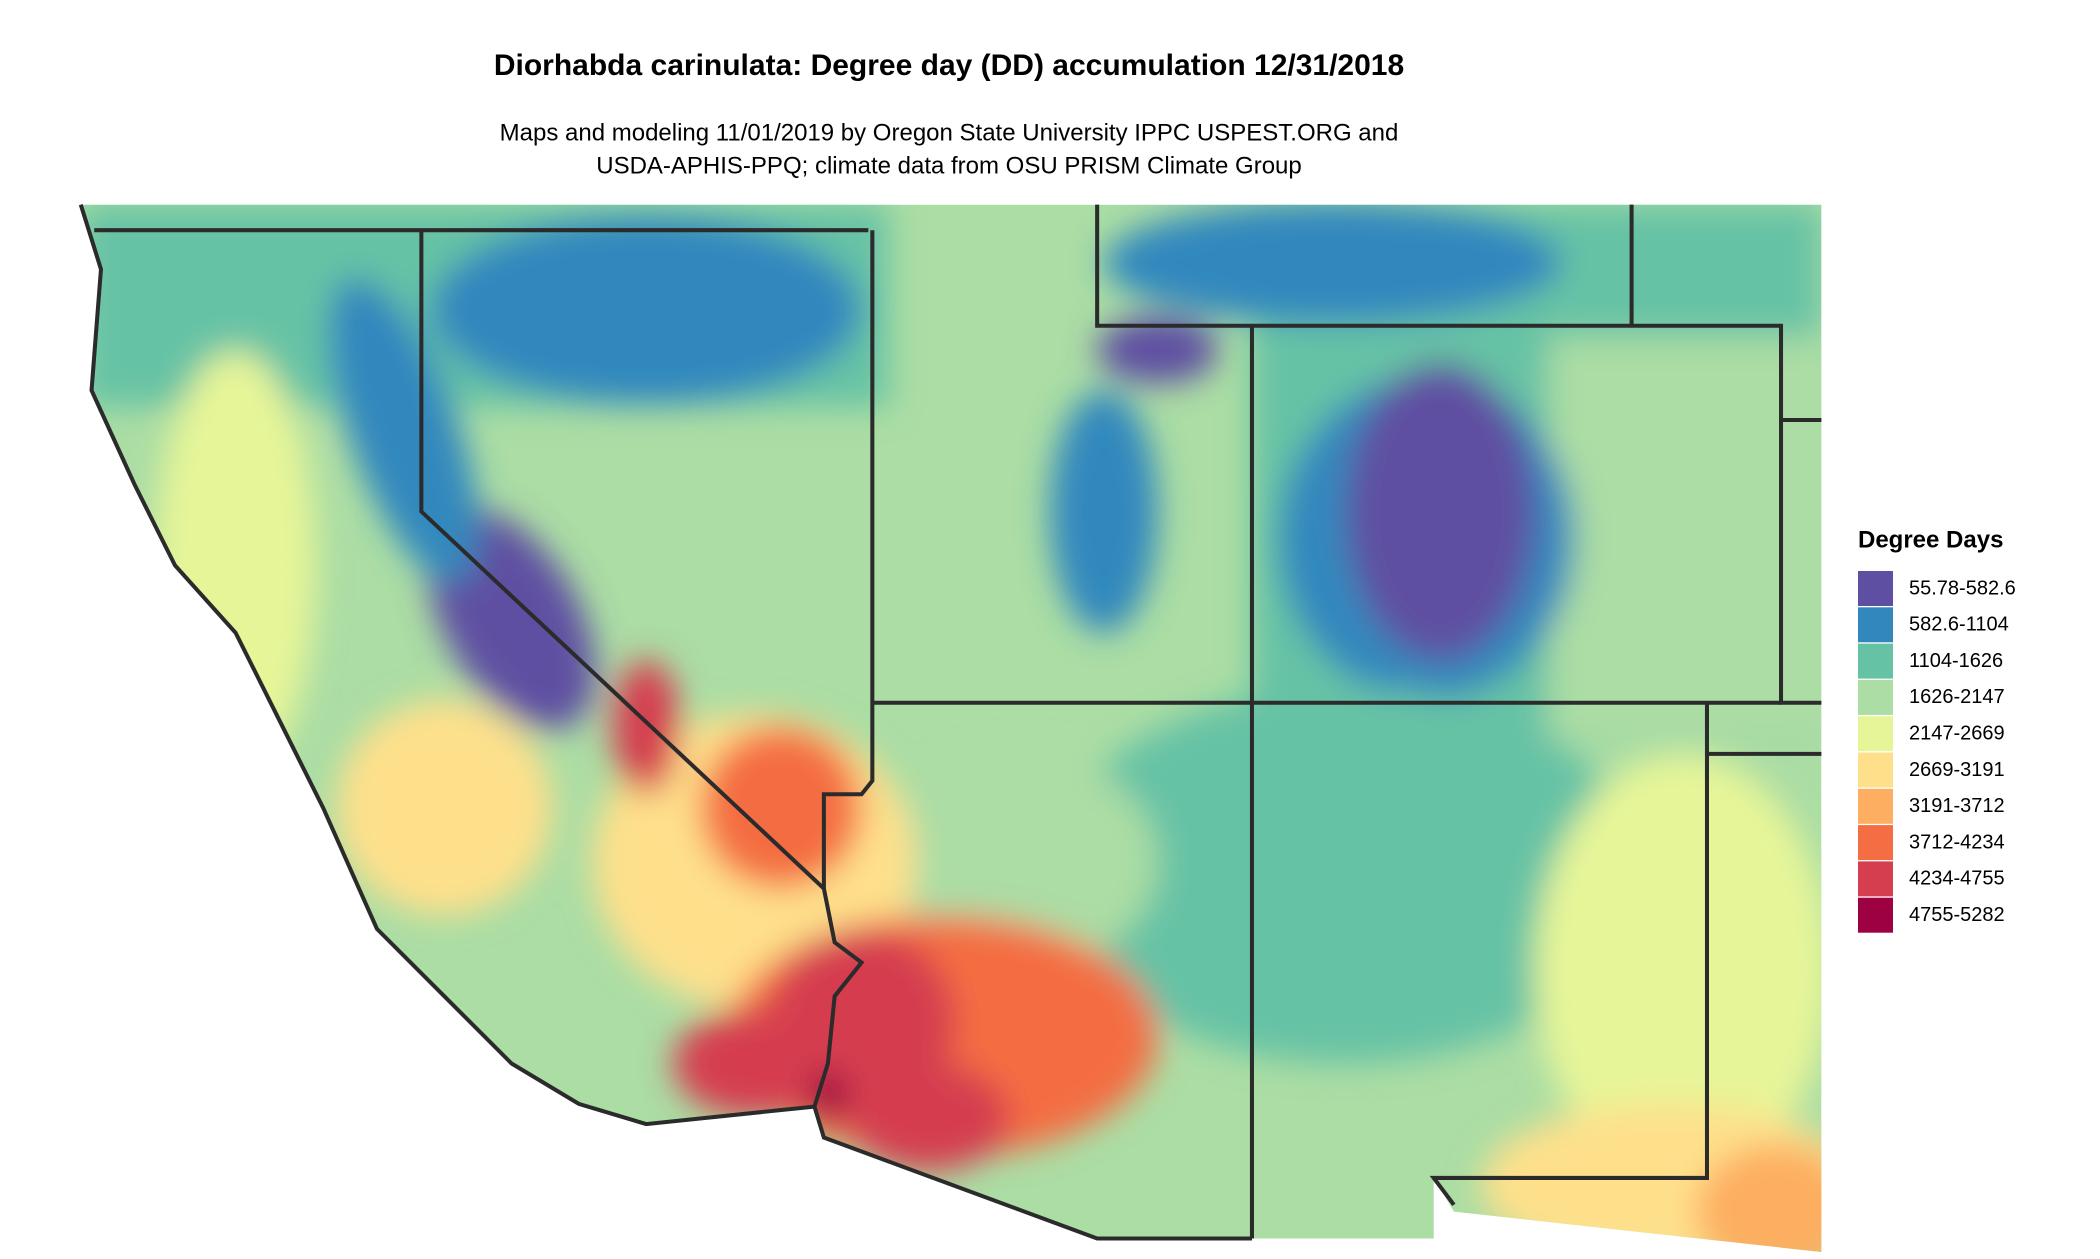  Describe the element at coordinates (1957, 697) in the screenshot. I see `legend-label: 1626-2147` at that location.